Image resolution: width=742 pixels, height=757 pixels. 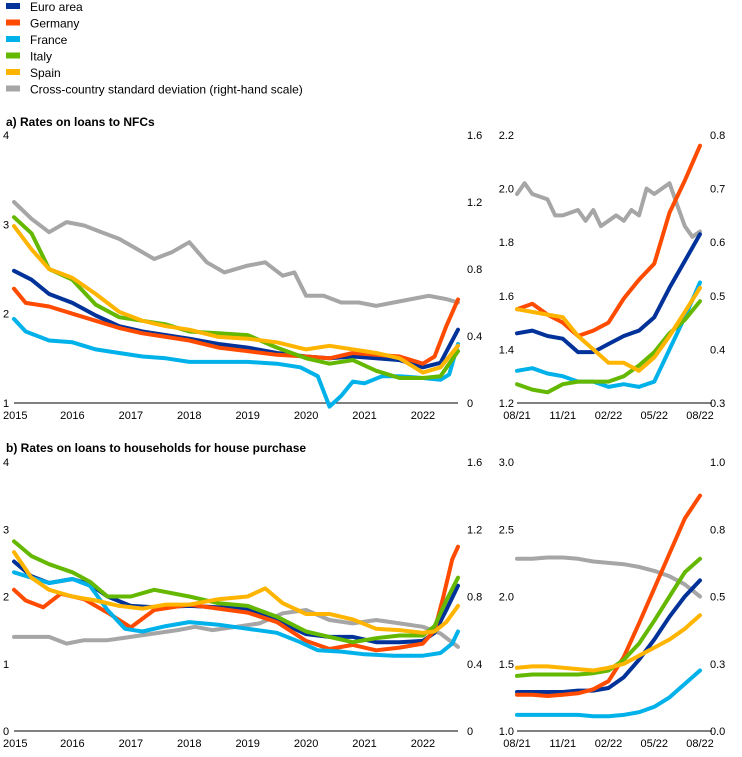 What do you see at coordinates (56, 7) in the screenshot?
I see `legend-label: Euro area` at bounding box center [56, 7].